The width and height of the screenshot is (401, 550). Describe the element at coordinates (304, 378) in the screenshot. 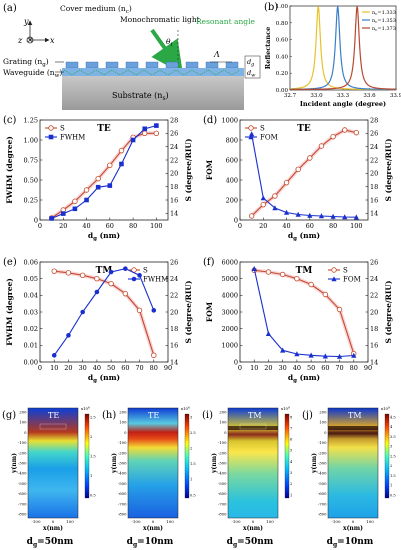

I see `x-axis-label: dg (nm)` at that location.